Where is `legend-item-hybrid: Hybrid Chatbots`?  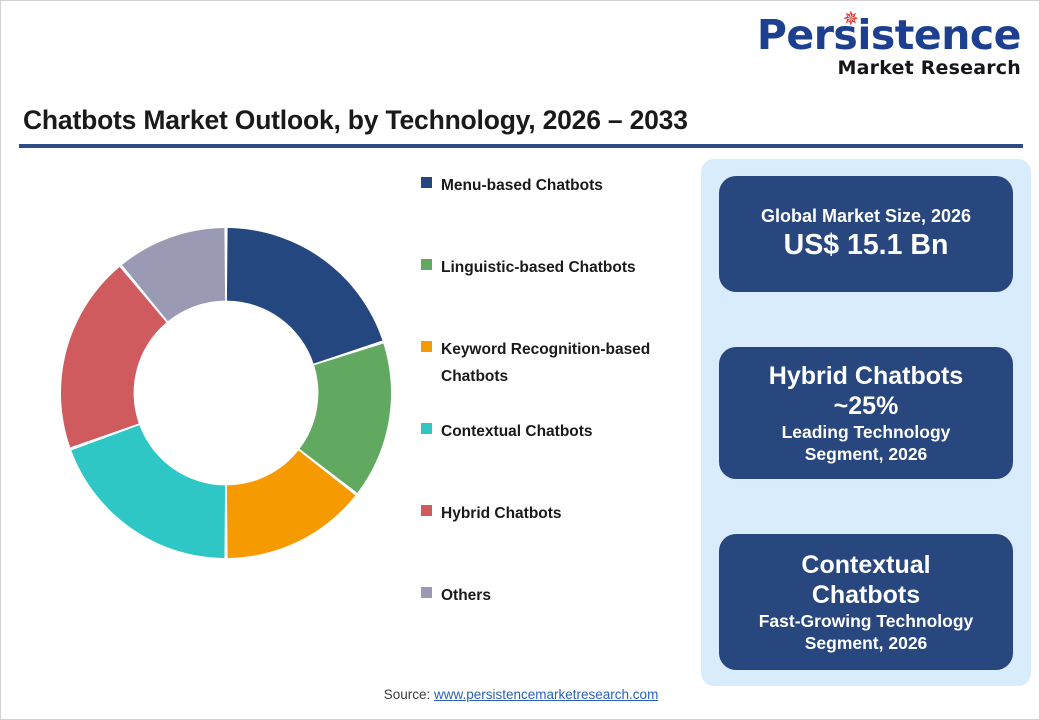 legend-item-hybrid: Hybrid Chatbots is located at coordinates (563, 542).